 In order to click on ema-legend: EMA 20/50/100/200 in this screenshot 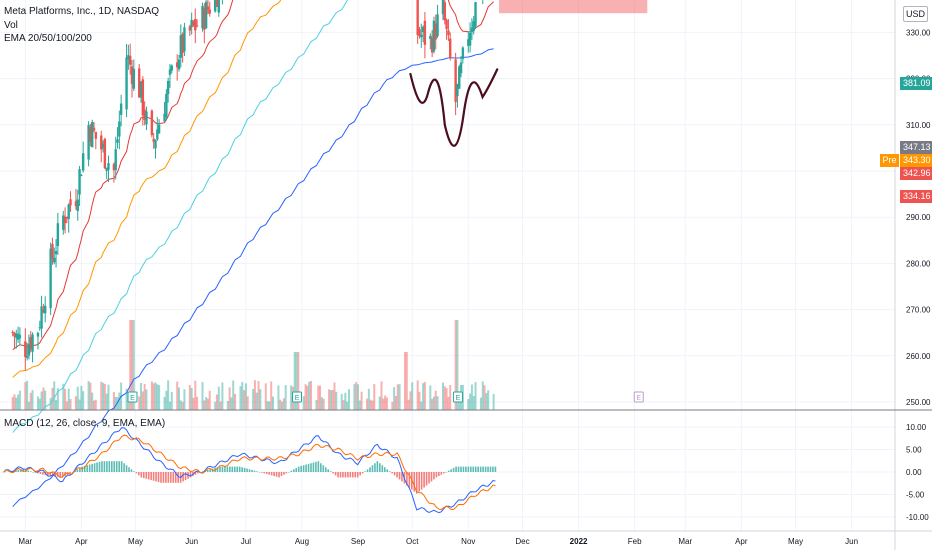, I will do `click(48, 38)`.